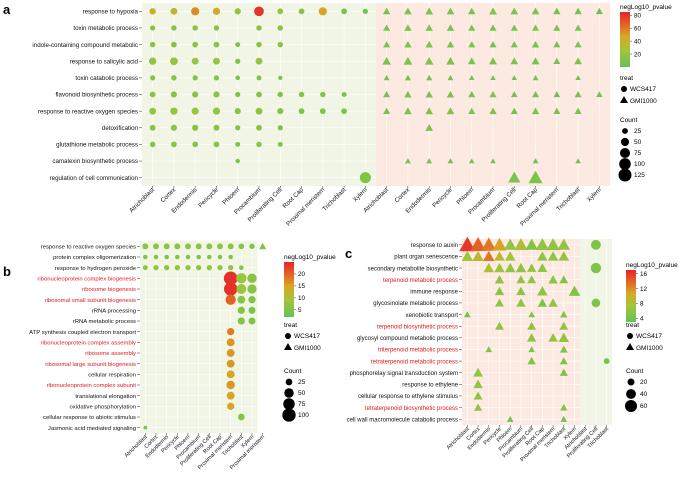 This screenshot has width=685, height=482. Describe the element at coordinates (288, 346) in the screenshot. I see `legend-triangle-icon` at that location.